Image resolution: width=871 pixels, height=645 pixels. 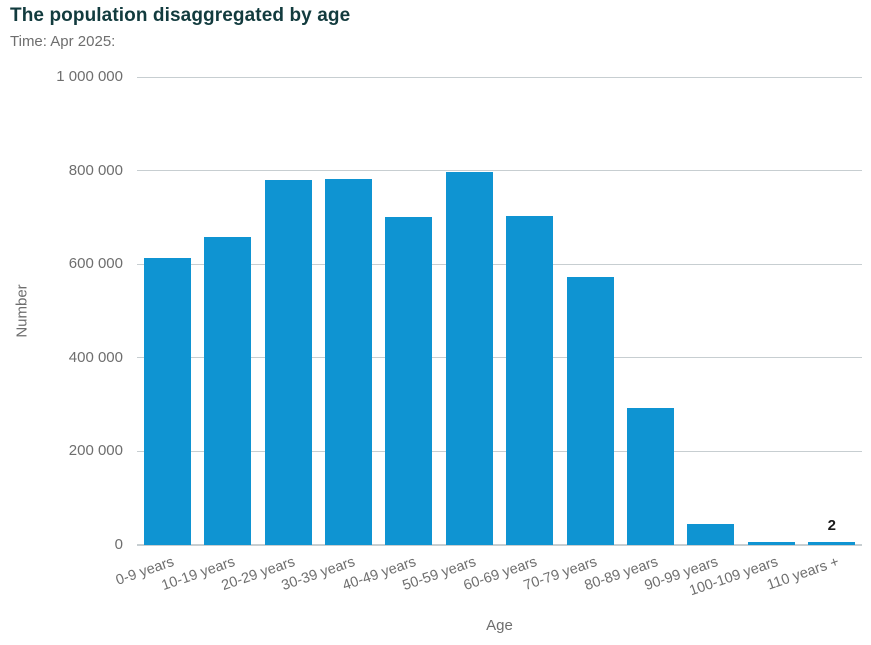 I want to click on y-tick-label: 800 000, so click(x=95, y=170).